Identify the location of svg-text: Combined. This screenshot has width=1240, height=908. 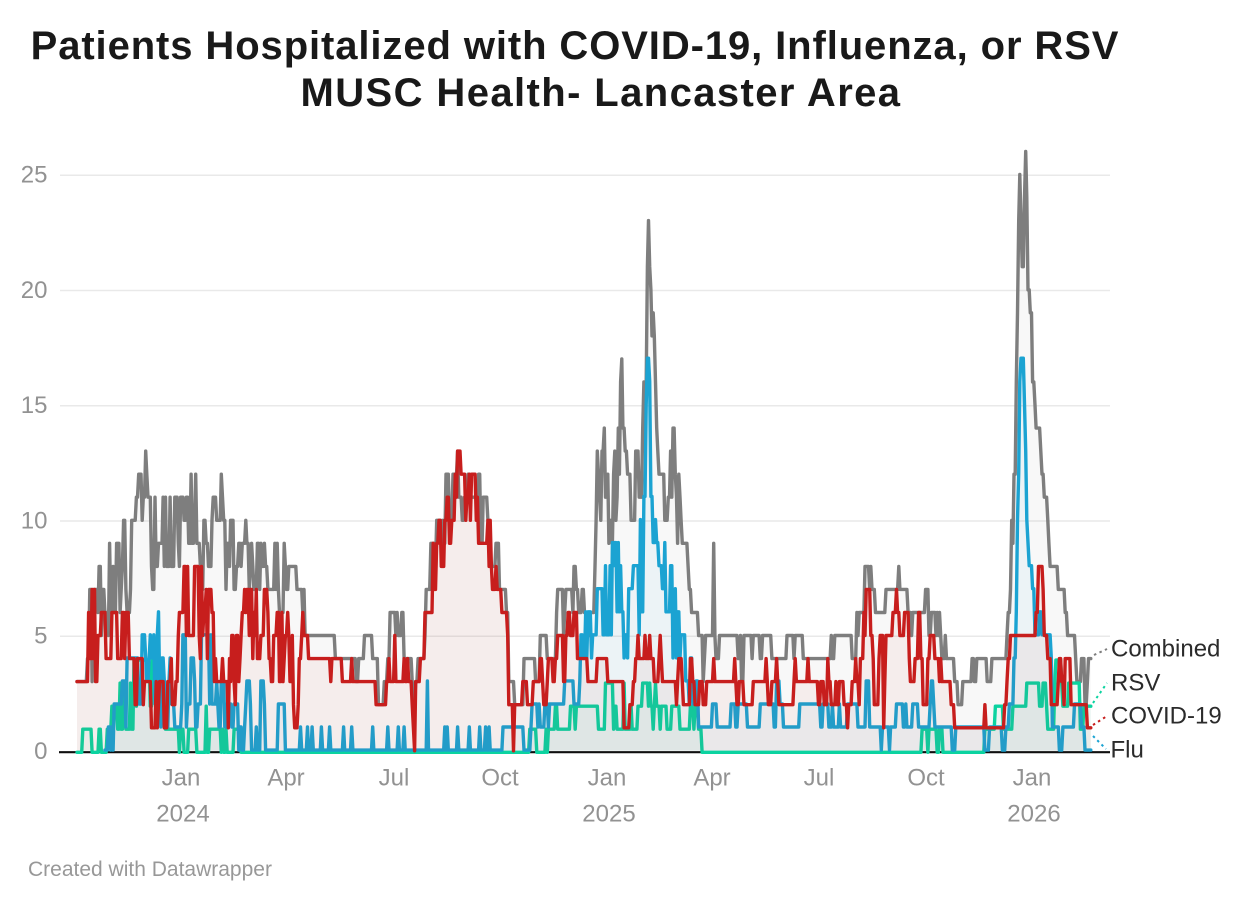
(1165, 649).